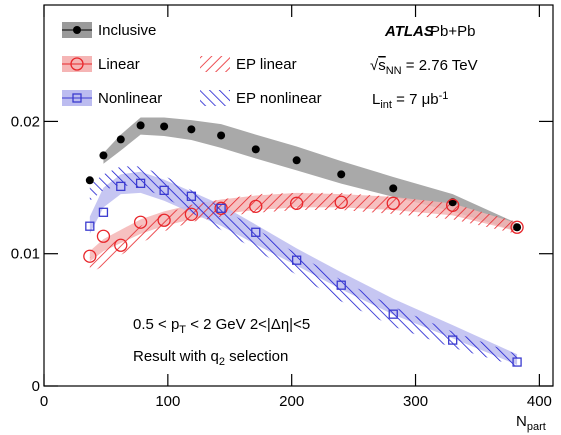  What do you see at coordinates (521, 421) in the screenshot?
I see `text-part: N` at bounding box center [521, 421].